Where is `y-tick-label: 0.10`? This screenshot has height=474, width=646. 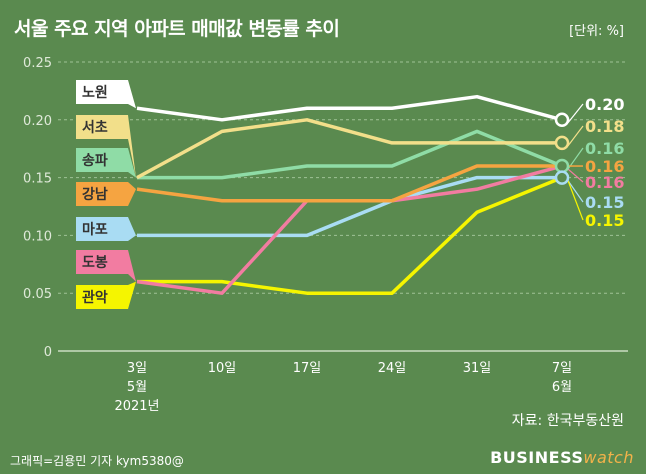
y-tick-label: 0.10 is located at coordinates (37, 236).